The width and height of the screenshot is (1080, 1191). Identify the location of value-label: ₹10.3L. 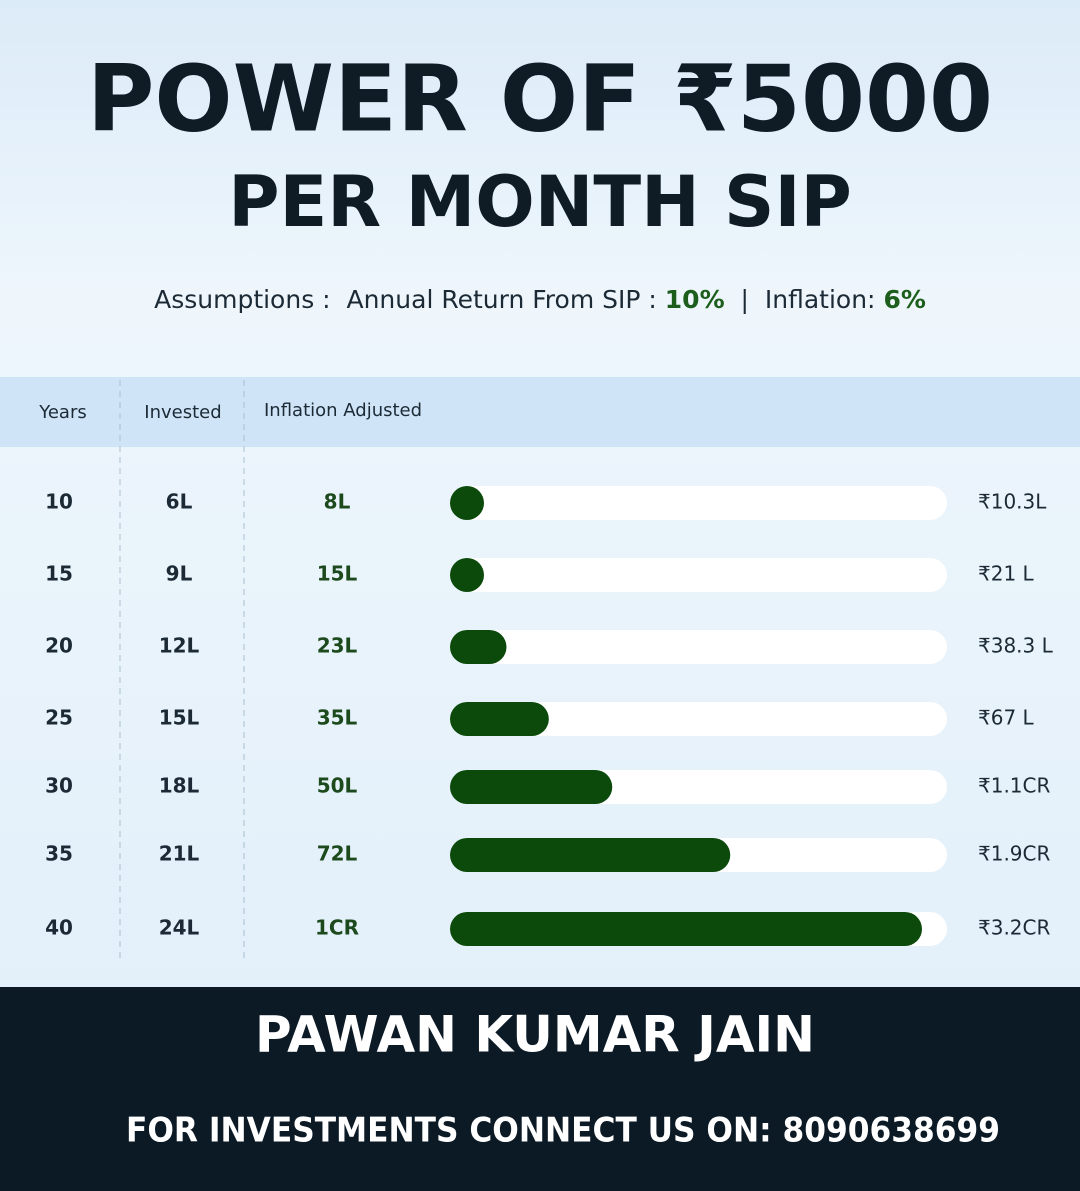
(1012, 502).